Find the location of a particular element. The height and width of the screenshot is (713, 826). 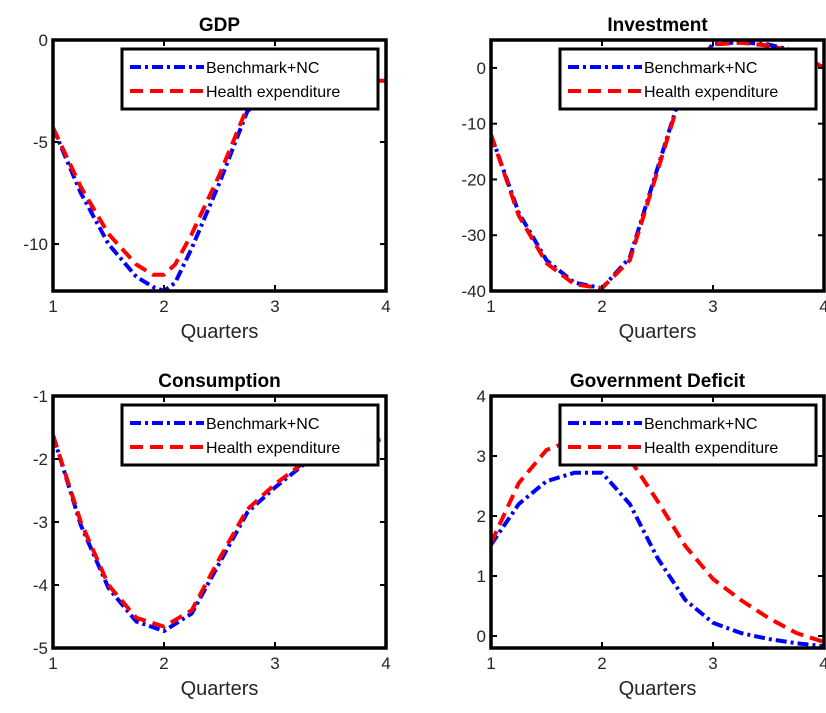

y-tick-label: -4 is located at coordinates (40, 585).